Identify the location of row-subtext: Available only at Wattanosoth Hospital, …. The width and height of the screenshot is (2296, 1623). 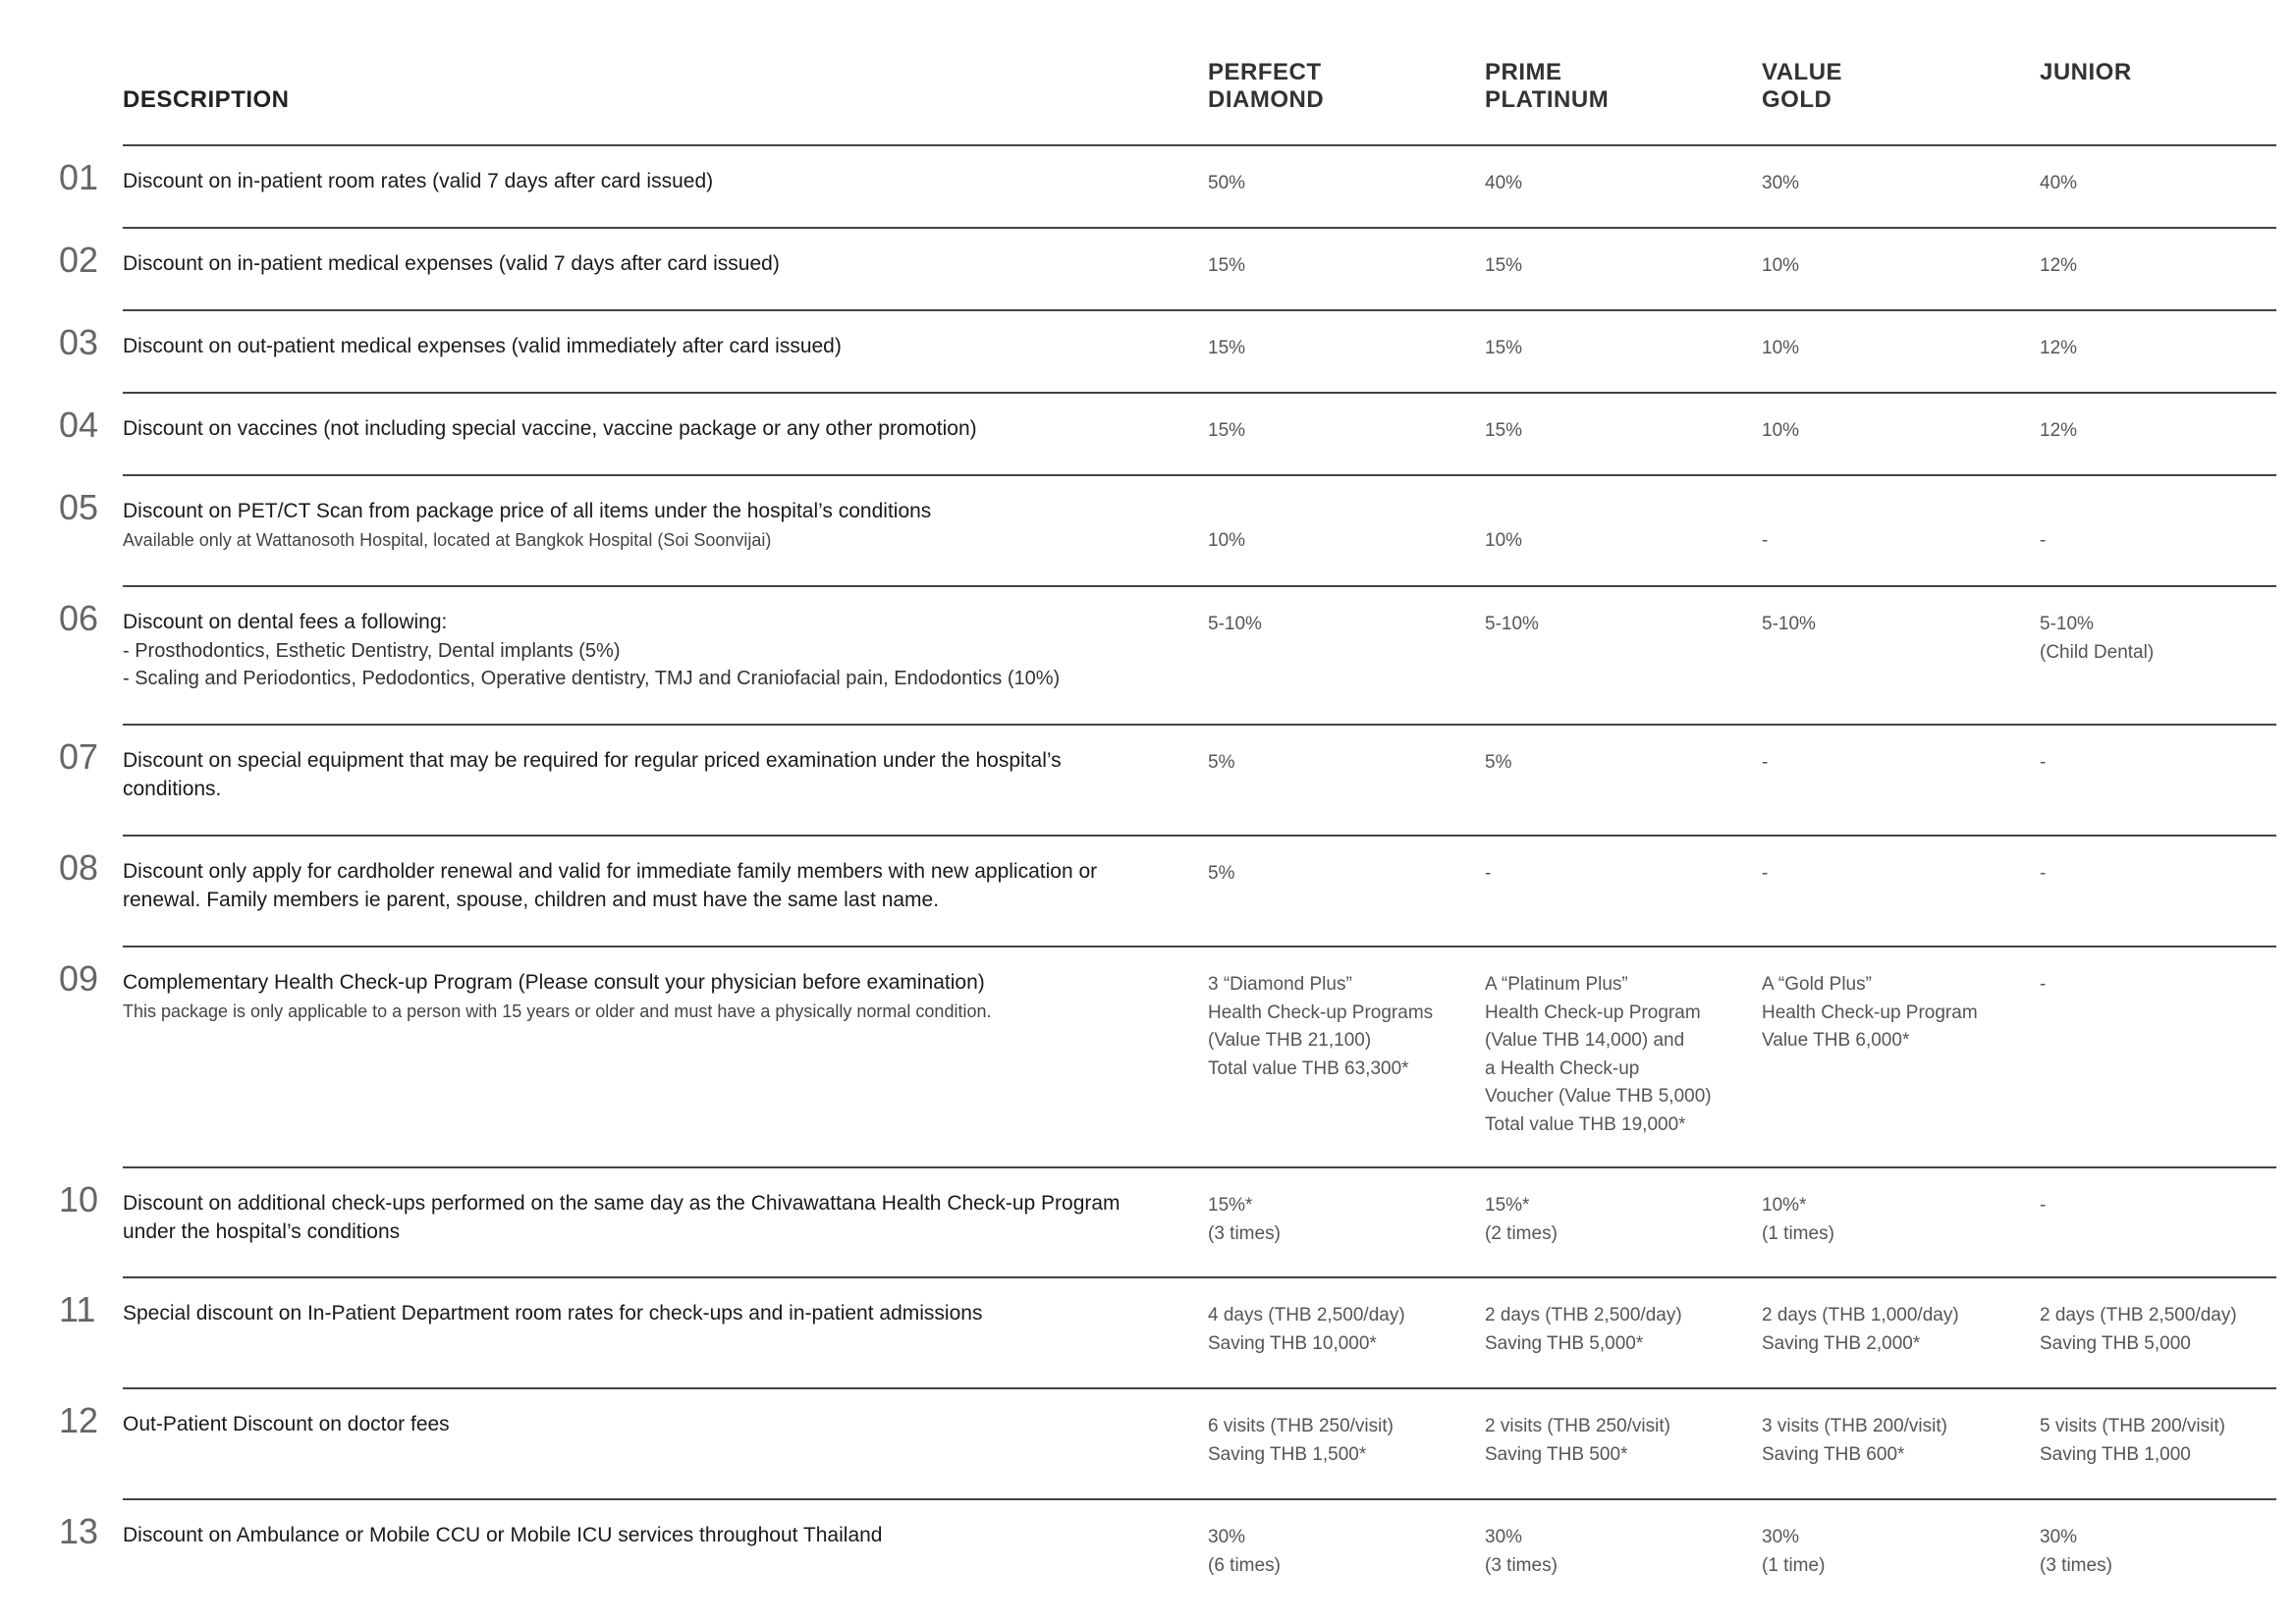
(447, 540).